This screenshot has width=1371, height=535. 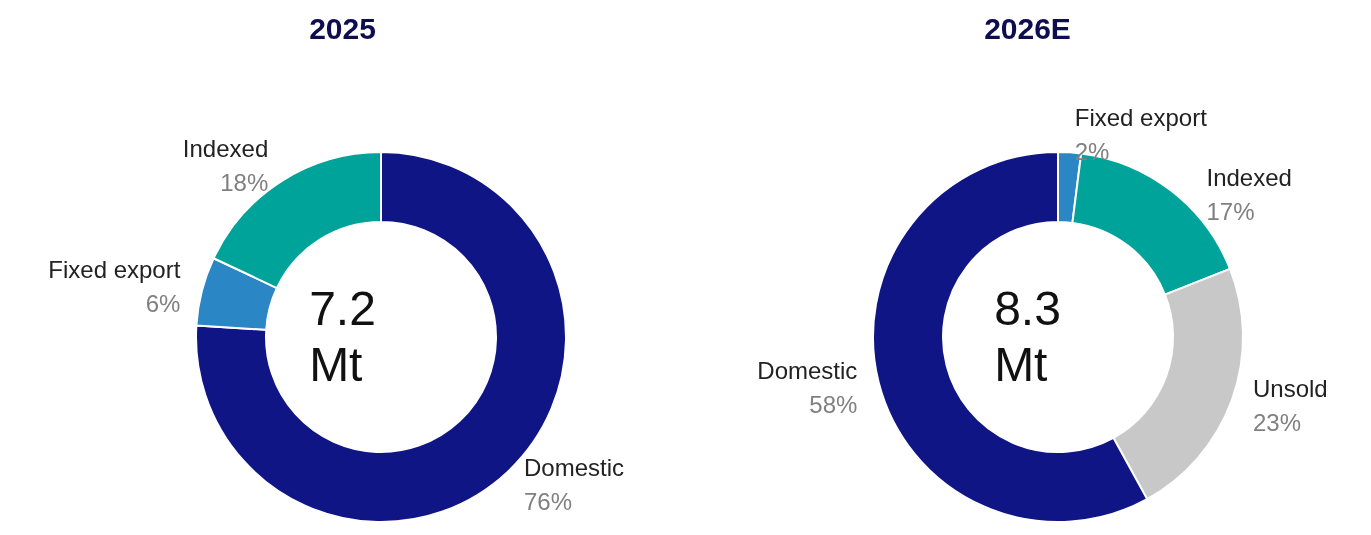 I want to click on slice-label: Unsold, so click(x=1290, y=389).